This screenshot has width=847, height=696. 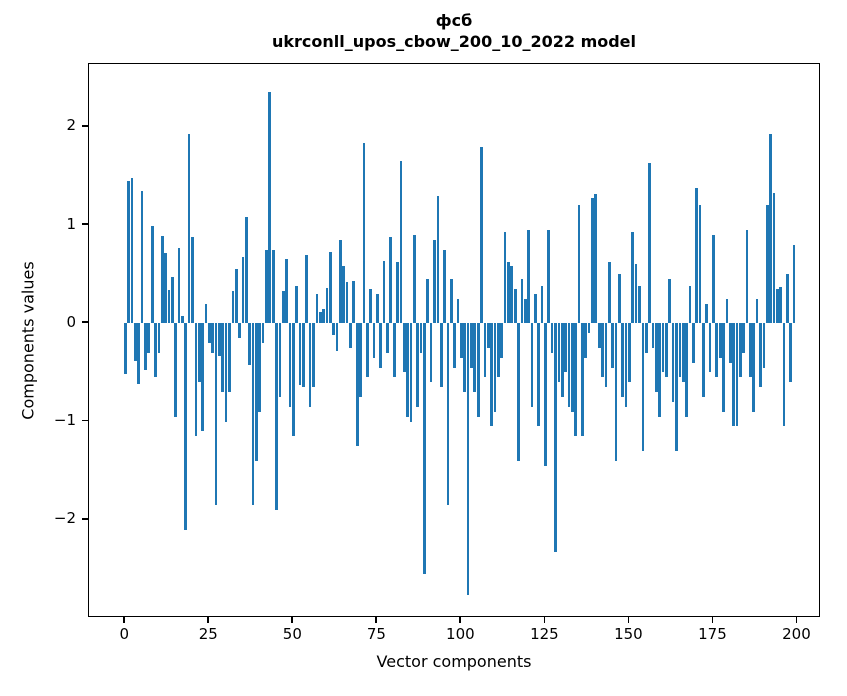 What do you see at coordinates (292, 634) in the screenshot?
I see `x-tick-label: 50` at bounding box center [292, 634].